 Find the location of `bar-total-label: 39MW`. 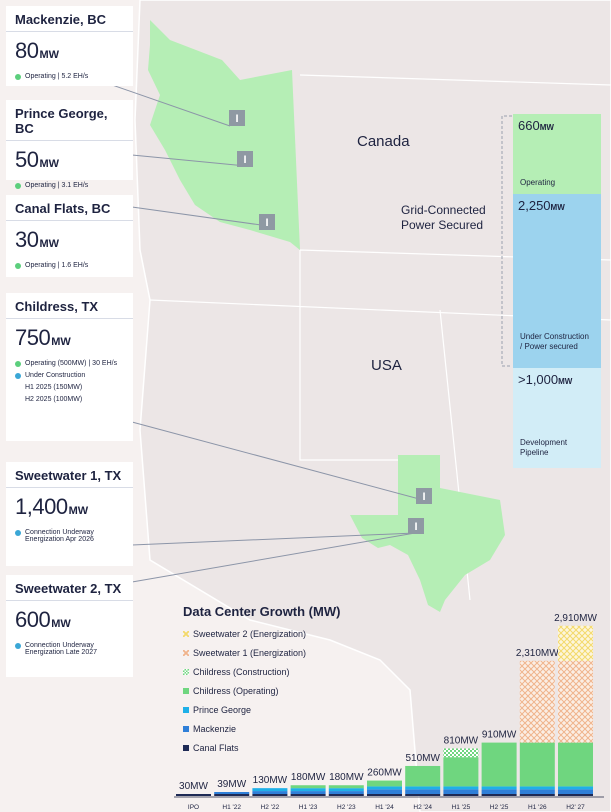

bar-total-label: 39MW is located at coordinates (231, 784).